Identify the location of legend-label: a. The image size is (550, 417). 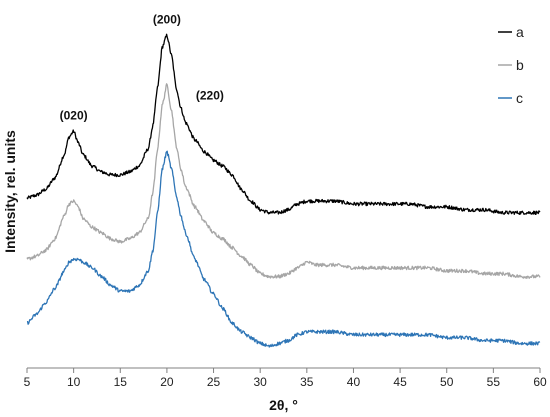
(520, 32).